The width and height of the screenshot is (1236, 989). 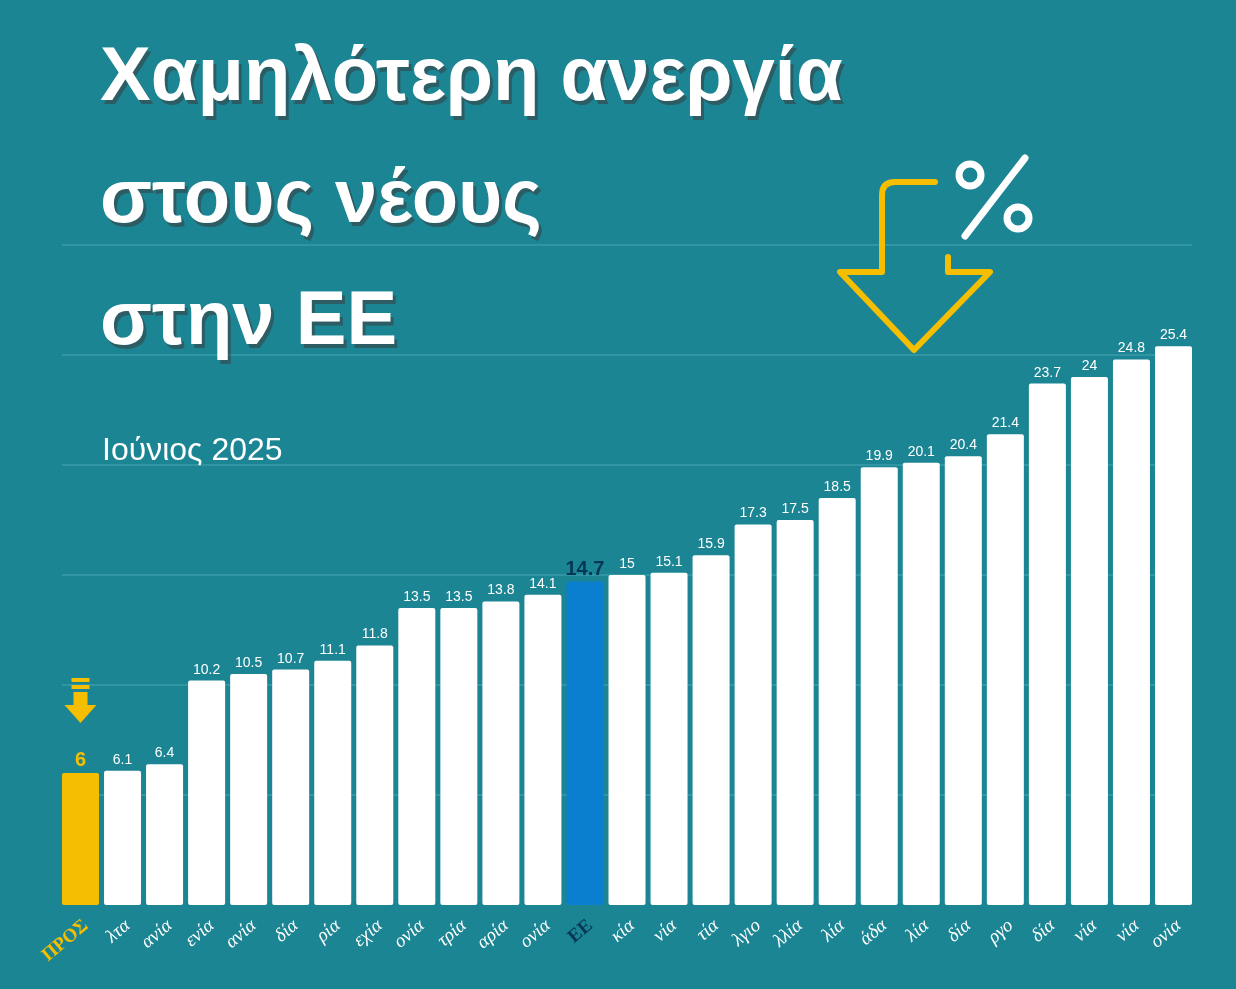 I want to click on x-tick-label: ΕΕ, so click(x=580, y=930).